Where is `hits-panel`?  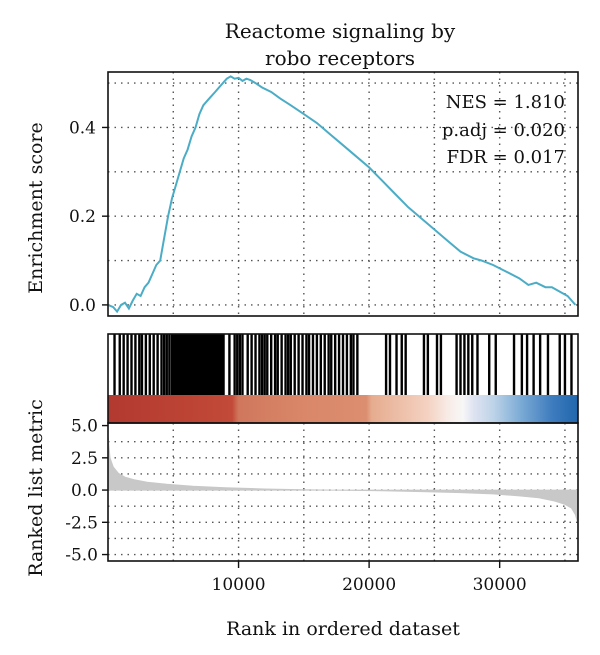 hits-panel is located at coordinates (343, 378).